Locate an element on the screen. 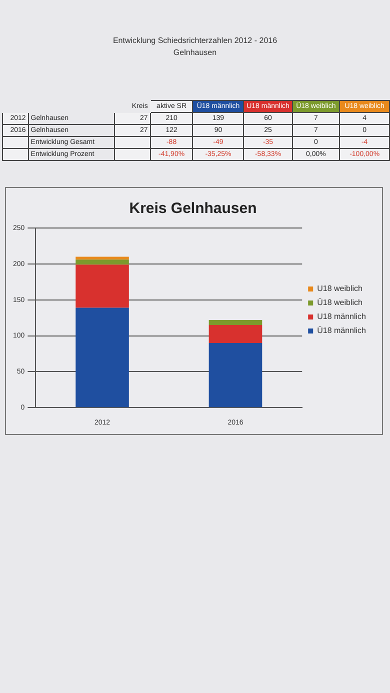  chart-title: Entwicklung Schiedsrichterzahlen 2012 - 2016 is located at coordinates (195, 40).